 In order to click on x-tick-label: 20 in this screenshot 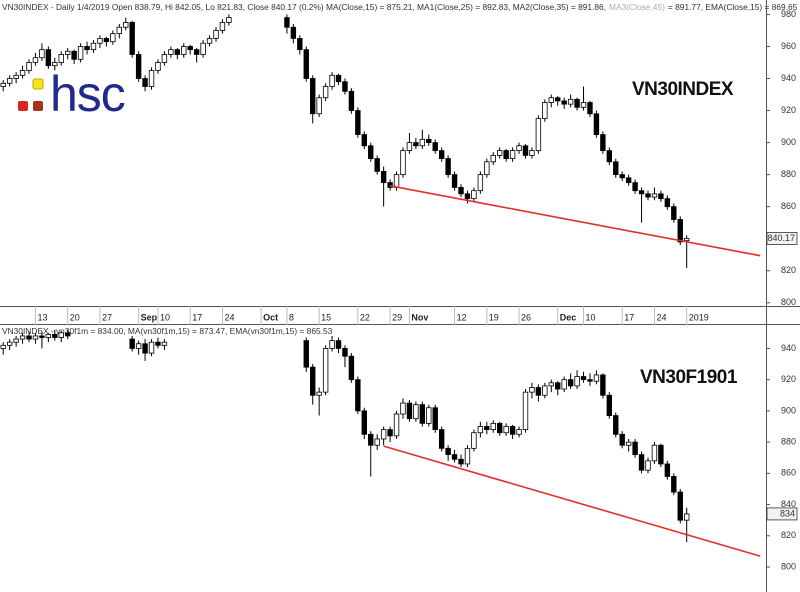, I will do `click(75, 317)`.